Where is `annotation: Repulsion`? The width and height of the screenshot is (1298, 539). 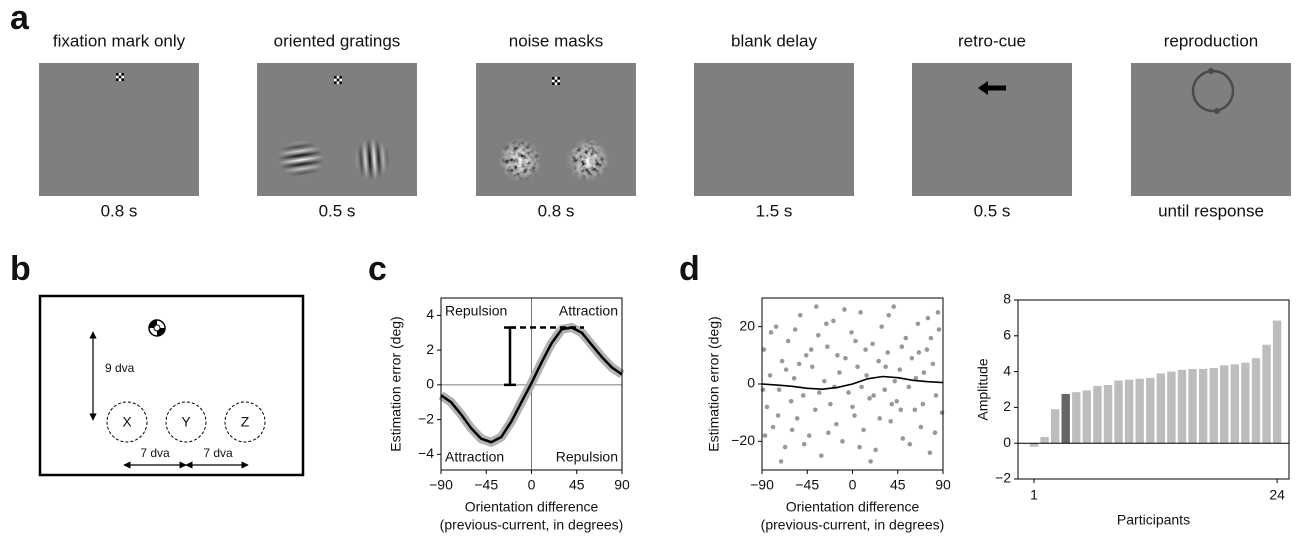 annotation: Repulsion is located at coordinates (587, 457).